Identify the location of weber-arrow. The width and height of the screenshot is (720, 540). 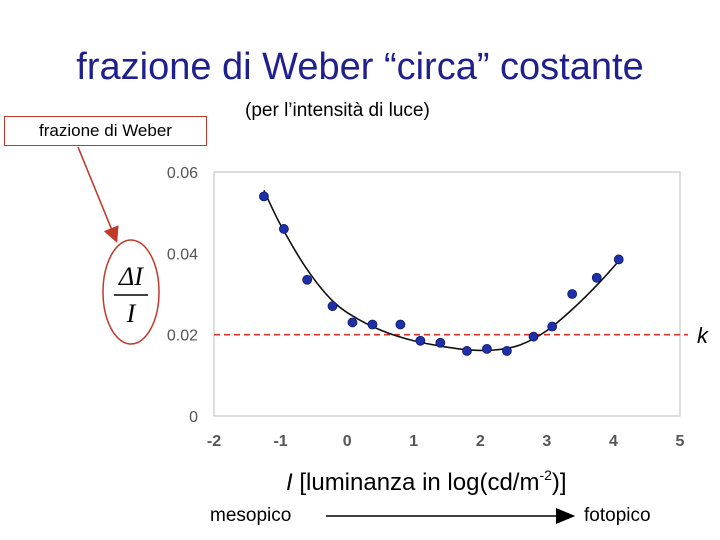
(98, 194).